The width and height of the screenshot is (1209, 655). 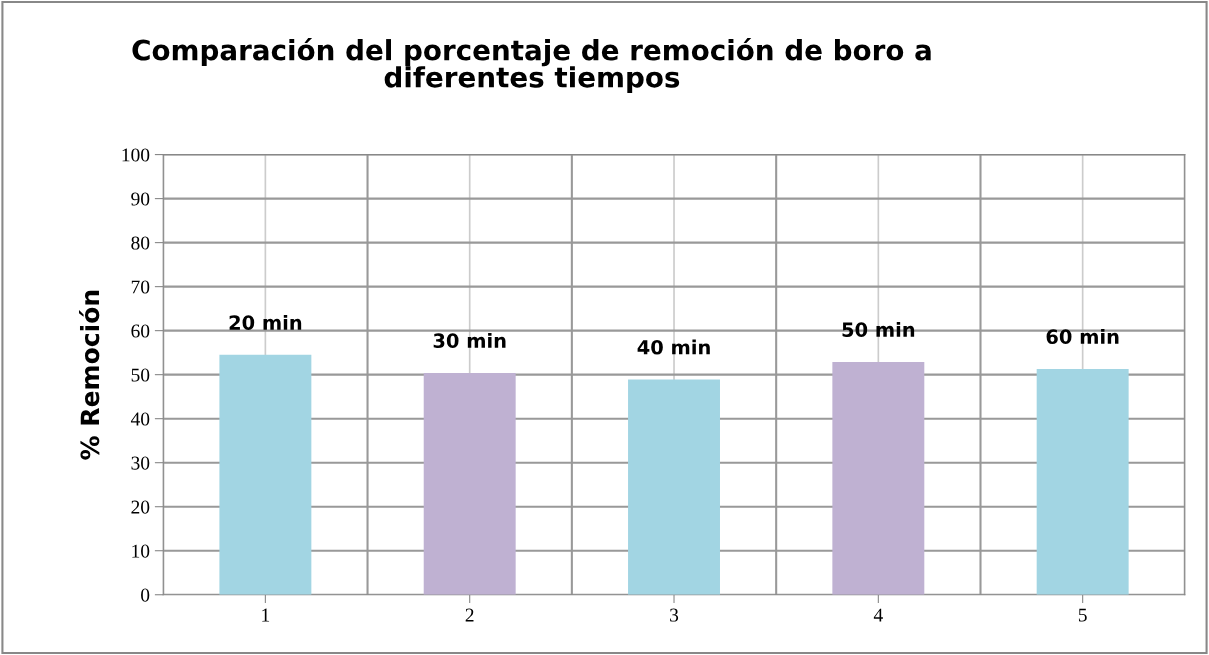 I want to click on y-tick-label: 100, so click(x=136, y=155).